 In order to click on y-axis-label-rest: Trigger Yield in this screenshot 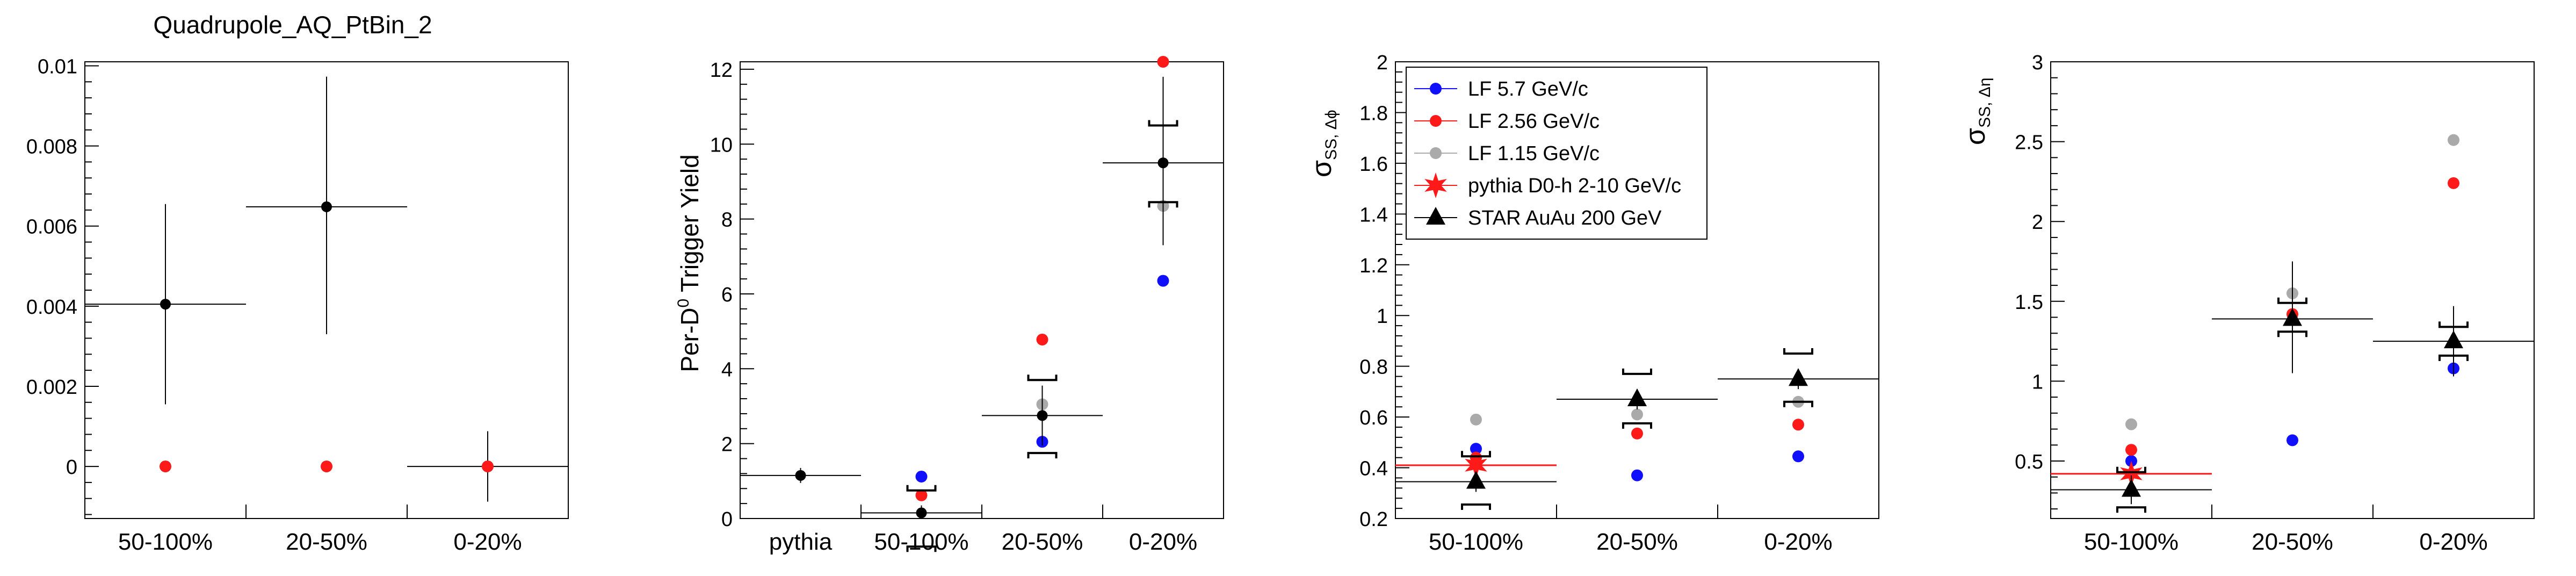, I will do `click(690, 226)`.